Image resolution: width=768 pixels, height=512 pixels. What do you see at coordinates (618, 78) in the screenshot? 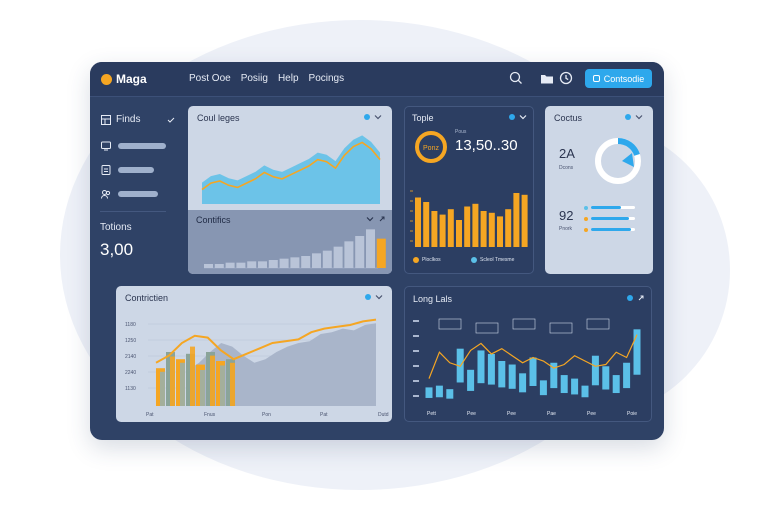
I see `primary-action-button: Contsodie` at bounding box center [618, 78].